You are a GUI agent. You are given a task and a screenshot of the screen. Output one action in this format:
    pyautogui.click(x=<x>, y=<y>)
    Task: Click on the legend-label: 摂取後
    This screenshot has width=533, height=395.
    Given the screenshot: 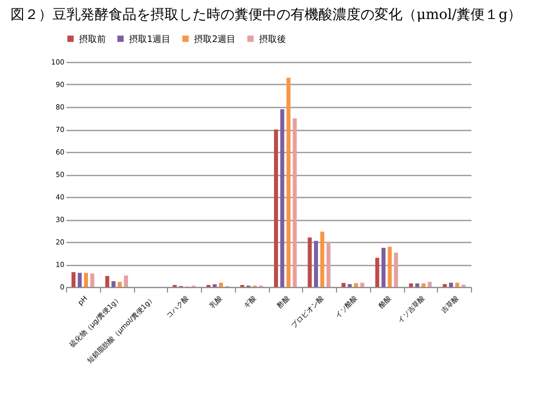 What is the action you would take?
    pyautogui.click(x=272, y=39)
    